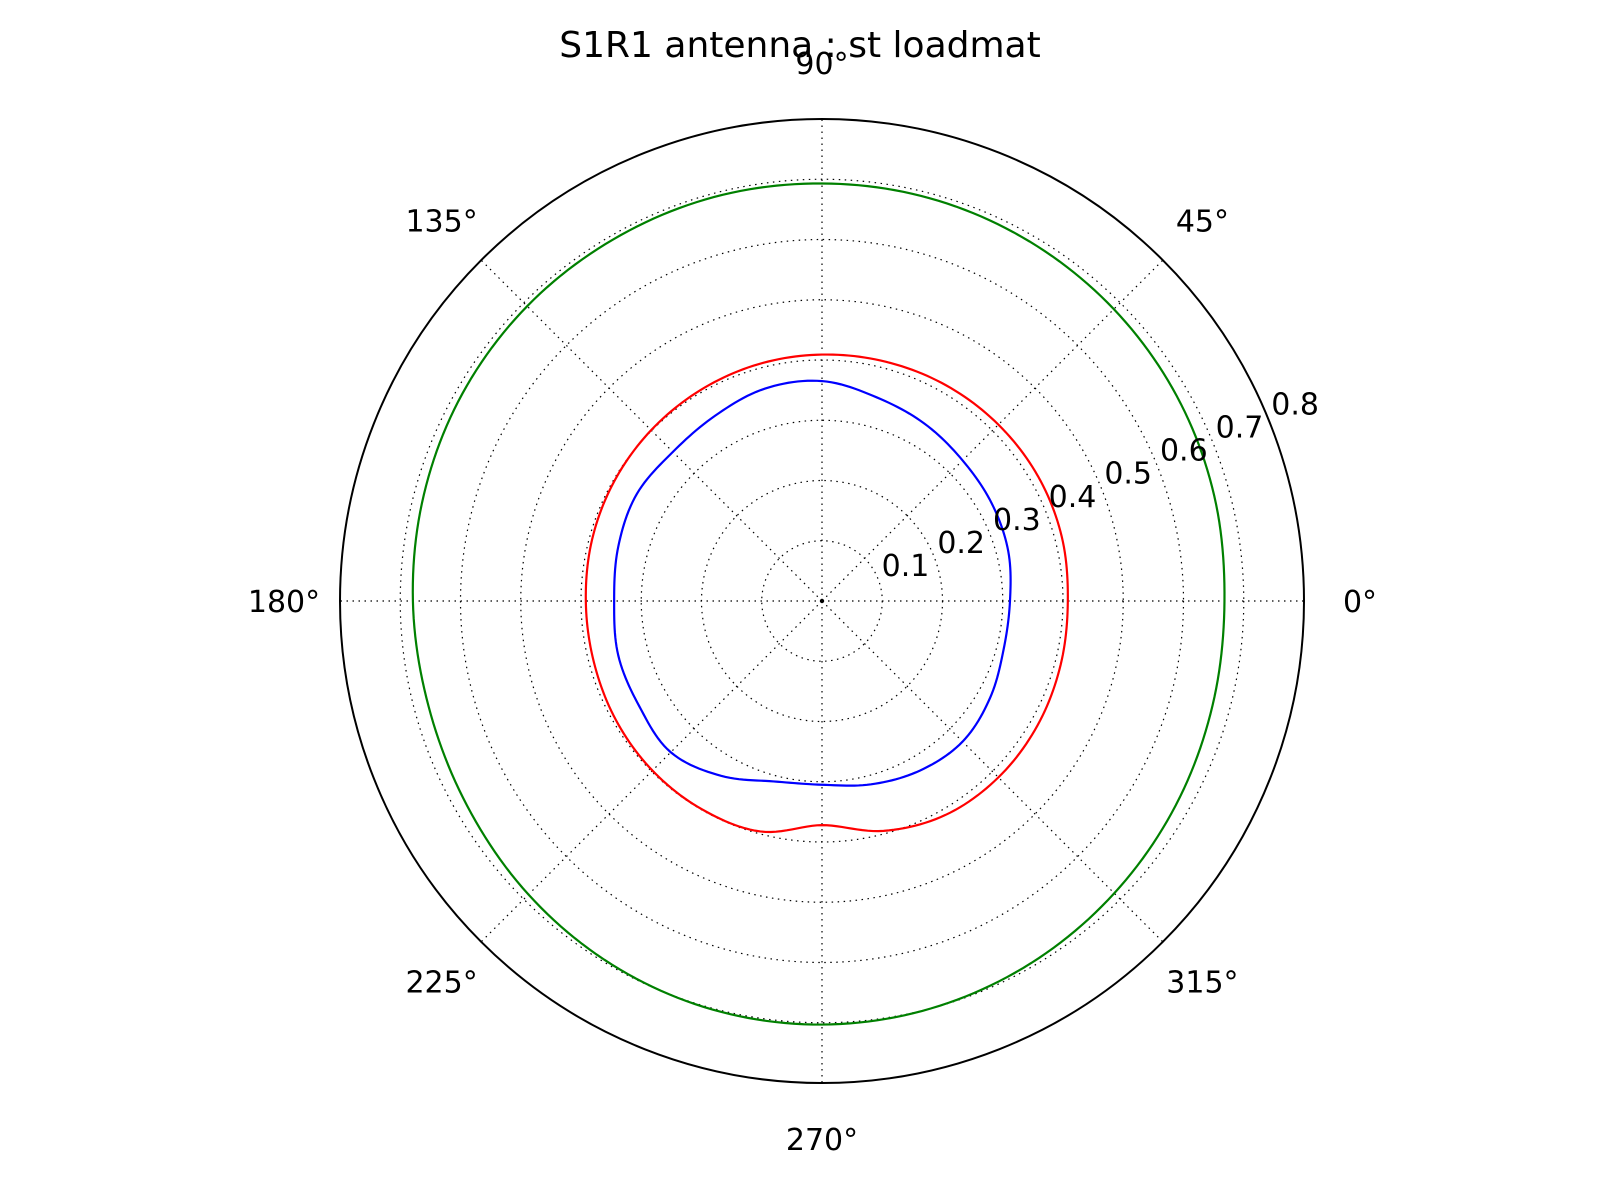 The width and height of the screenshot is (1600, 1200). What do you see at coordinates (1202, 222) in the screenshot?
I see `angular-tick-label: 45°` at bounding box center [1202, 222].